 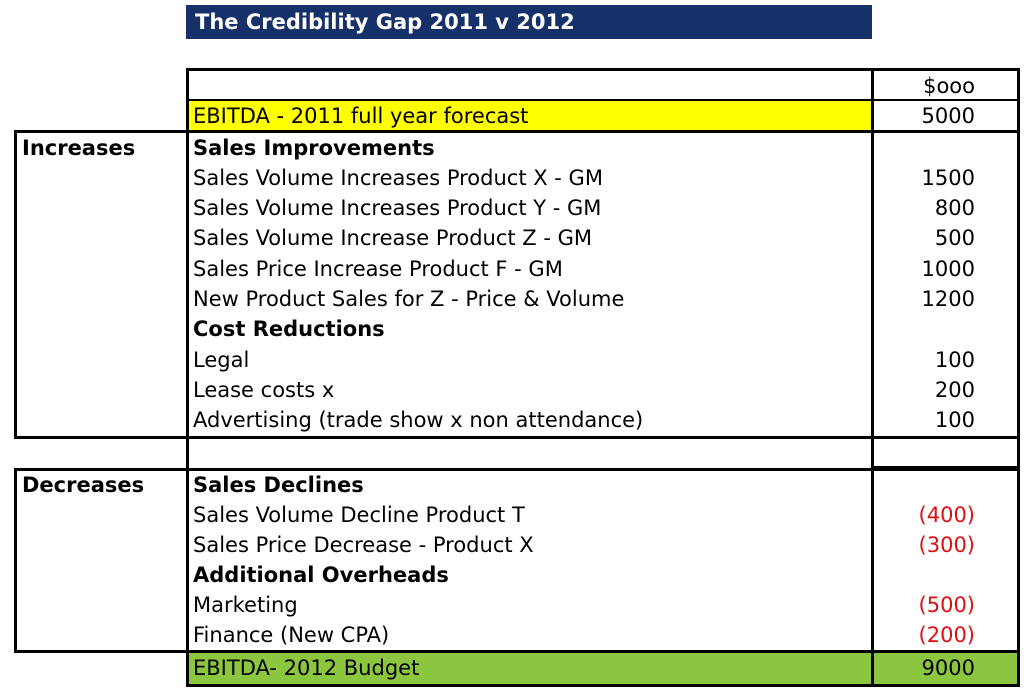 What do you see at coordinates (409, 299) in the screenshot?
I see `row-label: New Product Sales for Z - Price & Volume` at bounding box center [409, 299].